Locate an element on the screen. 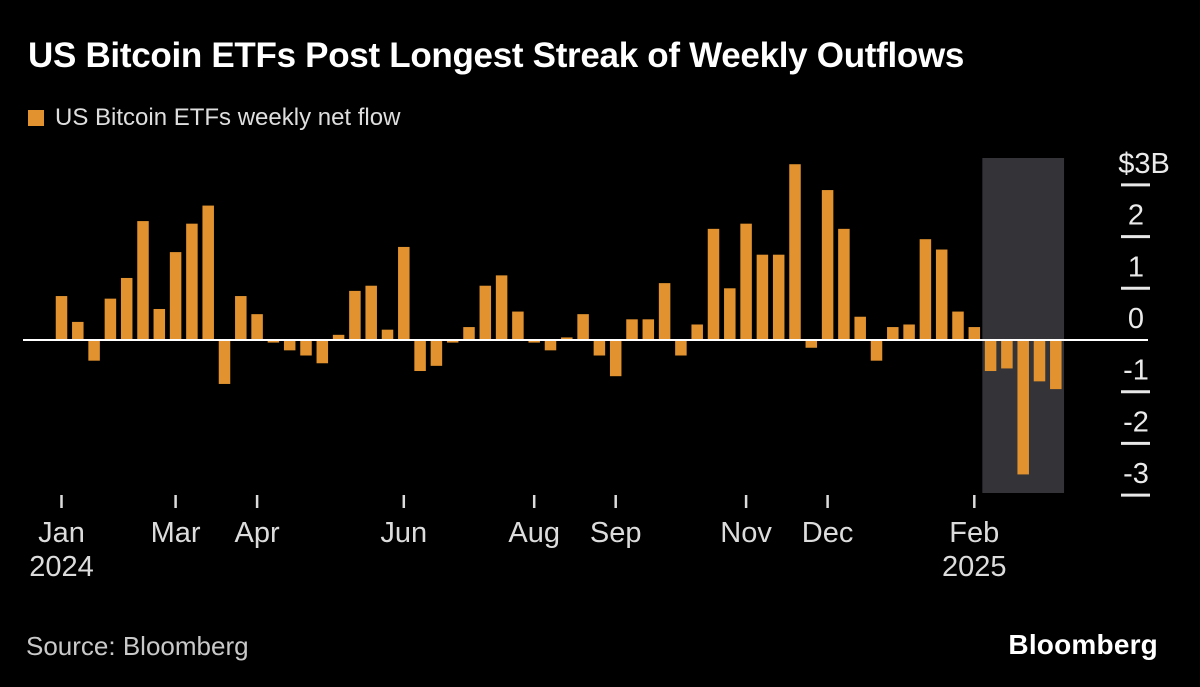 The image size is (1200, 687). source-note: Source: Bloomberg is located at coordinates (137, 646).